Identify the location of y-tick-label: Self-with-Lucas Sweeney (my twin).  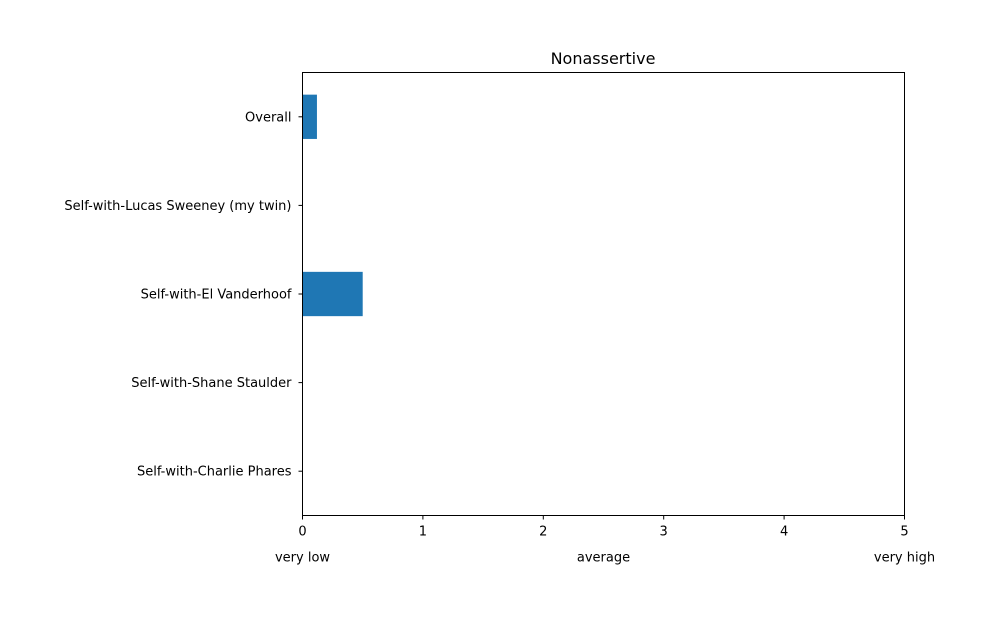
(177, 206).